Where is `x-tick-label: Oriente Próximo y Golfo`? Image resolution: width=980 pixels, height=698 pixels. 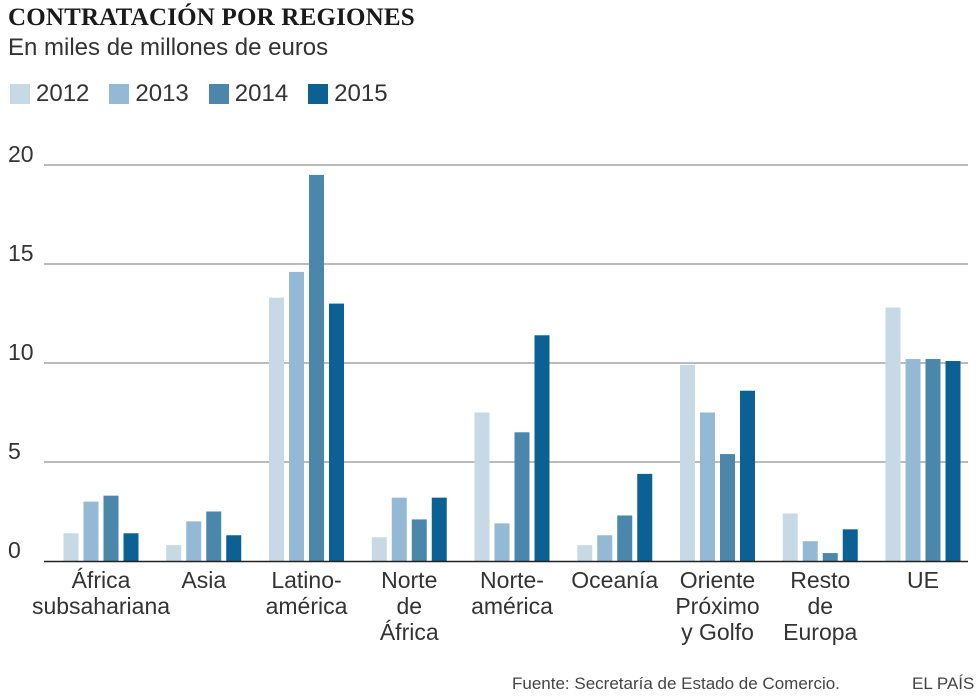
x-tick-label: Oriente Próximo y Golfo is located at coordinates (717, 606).